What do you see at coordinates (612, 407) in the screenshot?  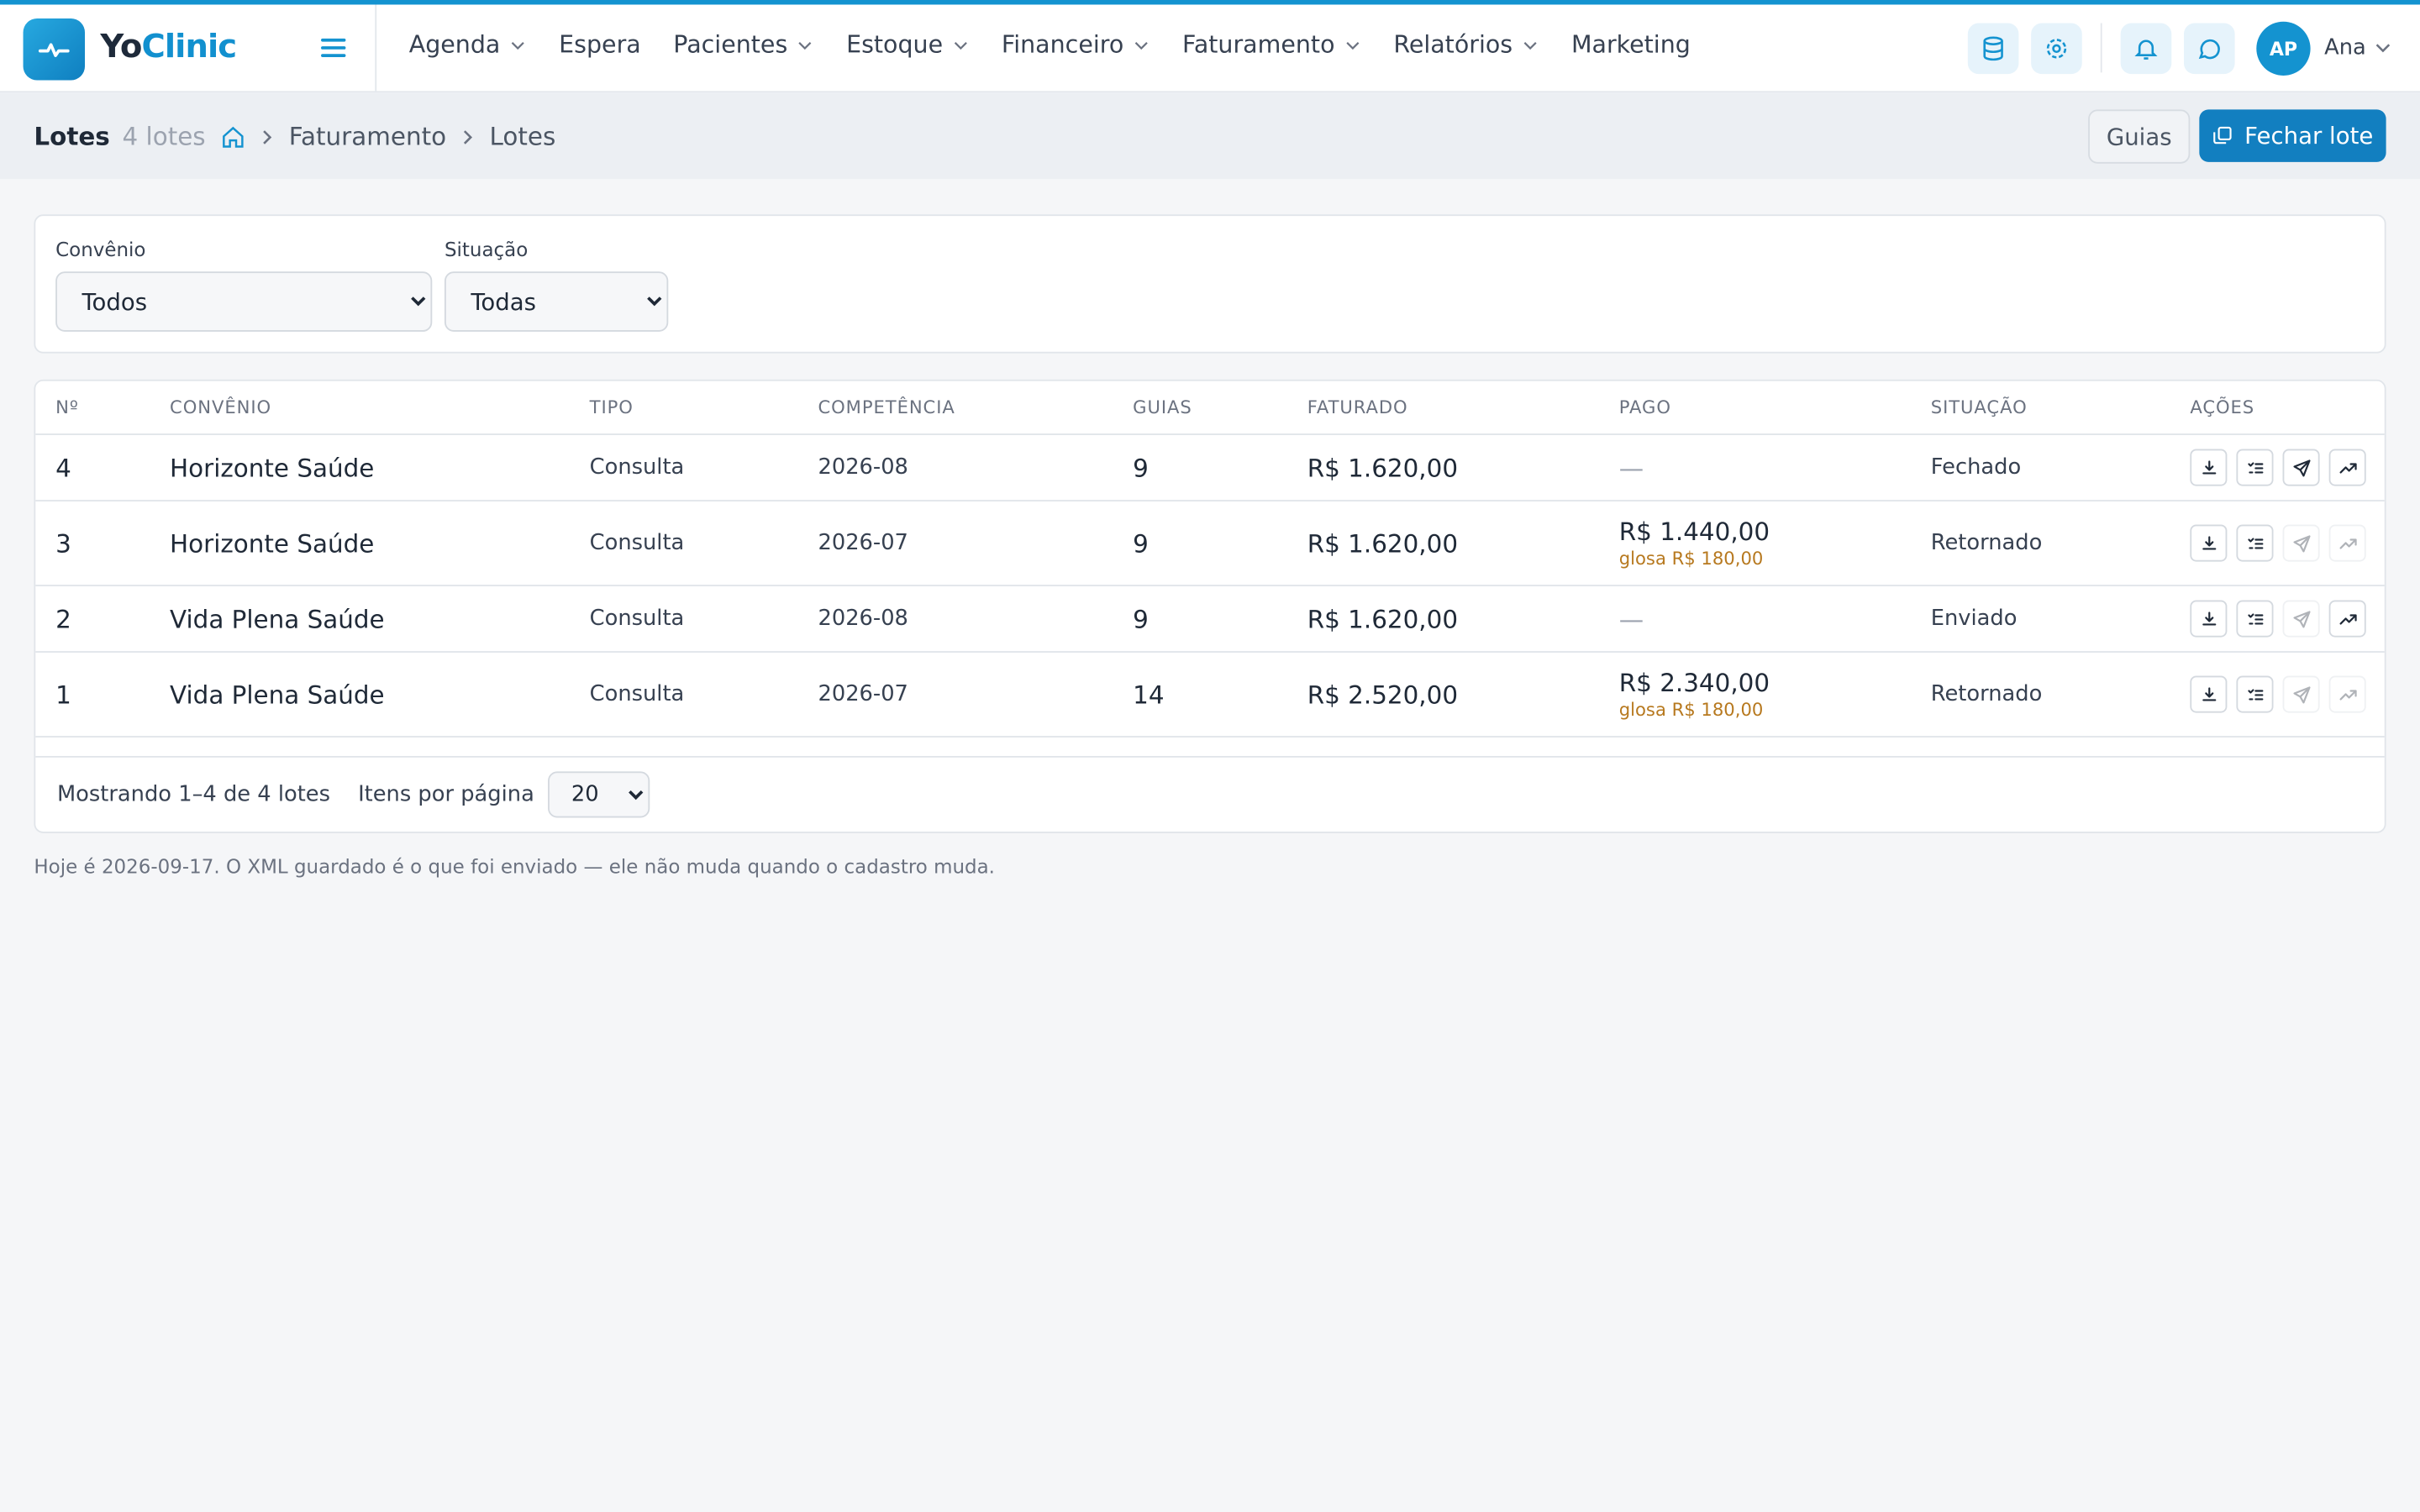 I see `column-header: TIPO` at bounding box center [612, 407].